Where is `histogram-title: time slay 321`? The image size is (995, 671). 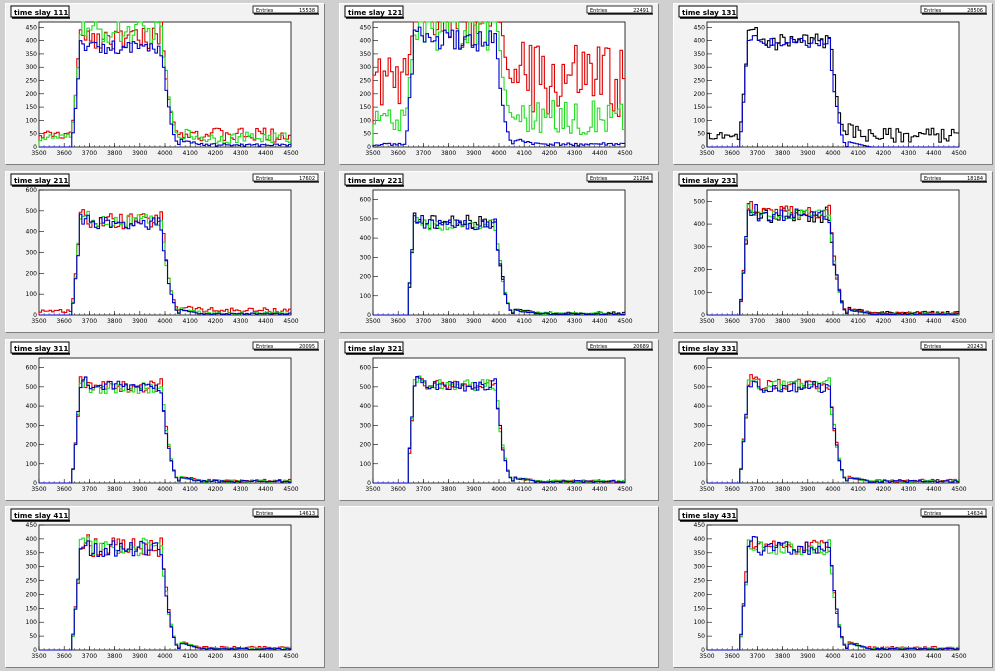
histogram-title: time slay 321 is located at coordinates (375, 348).